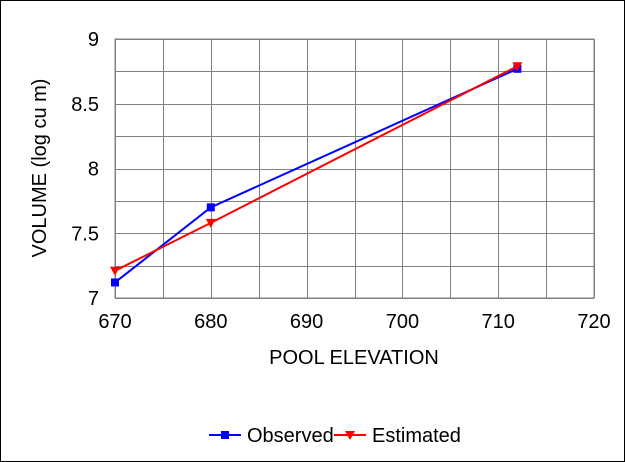 Image resolution: width=625 pixels, height=462 pixels. Describe the element at coordinates (402, 322) in the screenshot. I see `x-tick-label: 700` at that location.